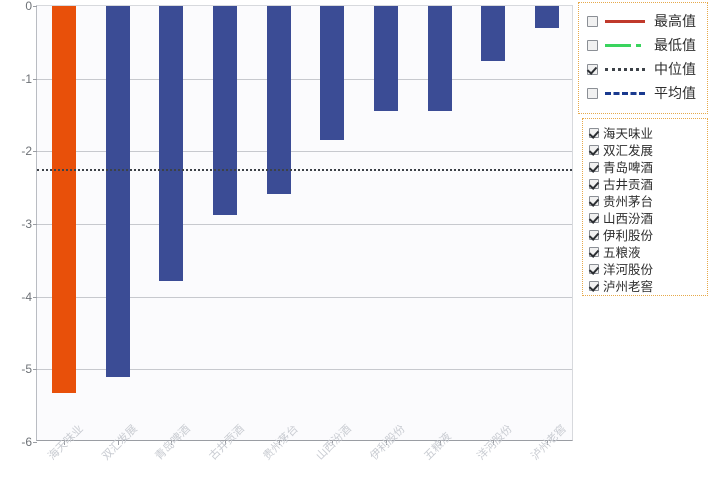 This screenshot has width=711, height=501. I want to click on item-legend-row: 山西汾酒, so click(646, 217).